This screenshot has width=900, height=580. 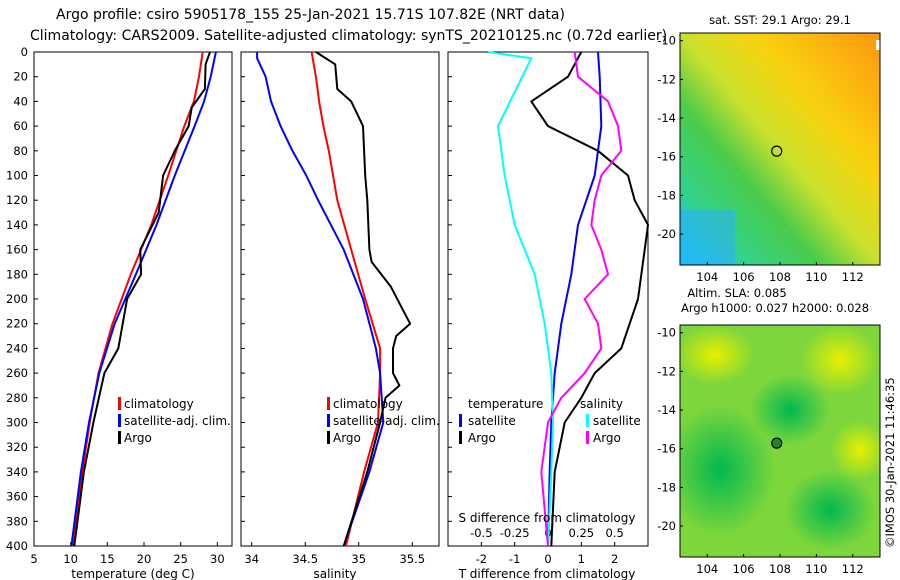 I want to click on imos-timestamp: ©IMOS 30-Jan-2021 11:46:35, so click(x=890, y=462).